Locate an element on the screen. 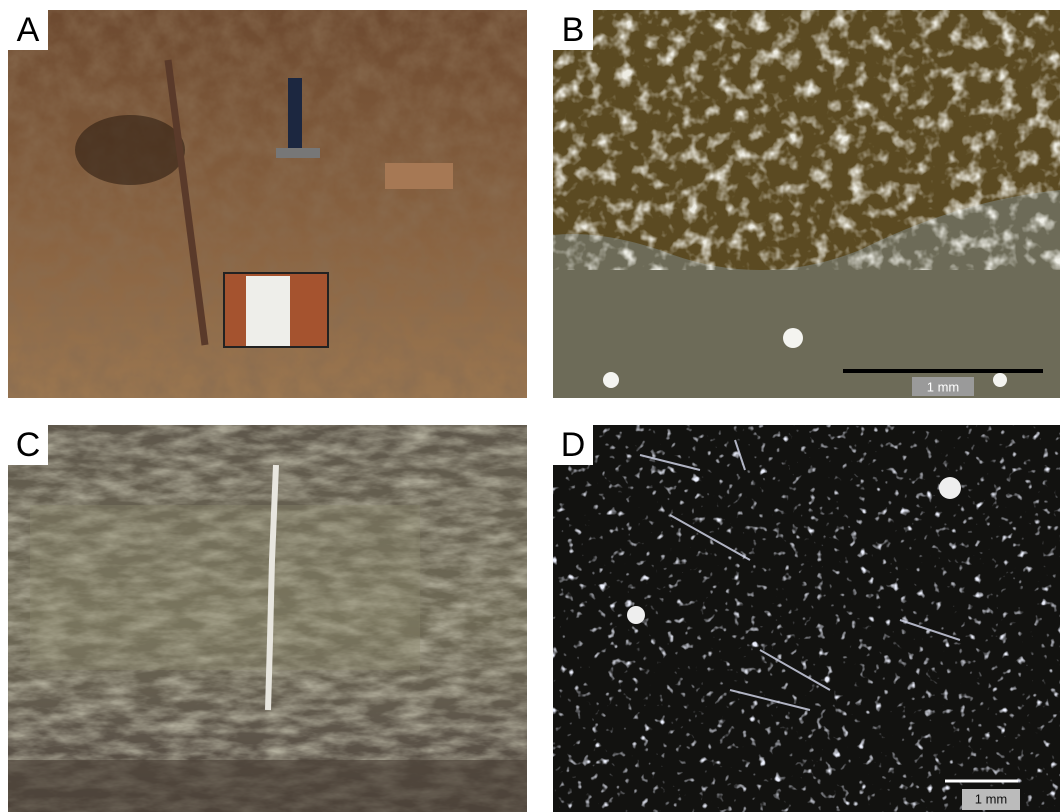 This screenshot has width=1060, height=812. panel-label: C is located at coordinates (28, 445).